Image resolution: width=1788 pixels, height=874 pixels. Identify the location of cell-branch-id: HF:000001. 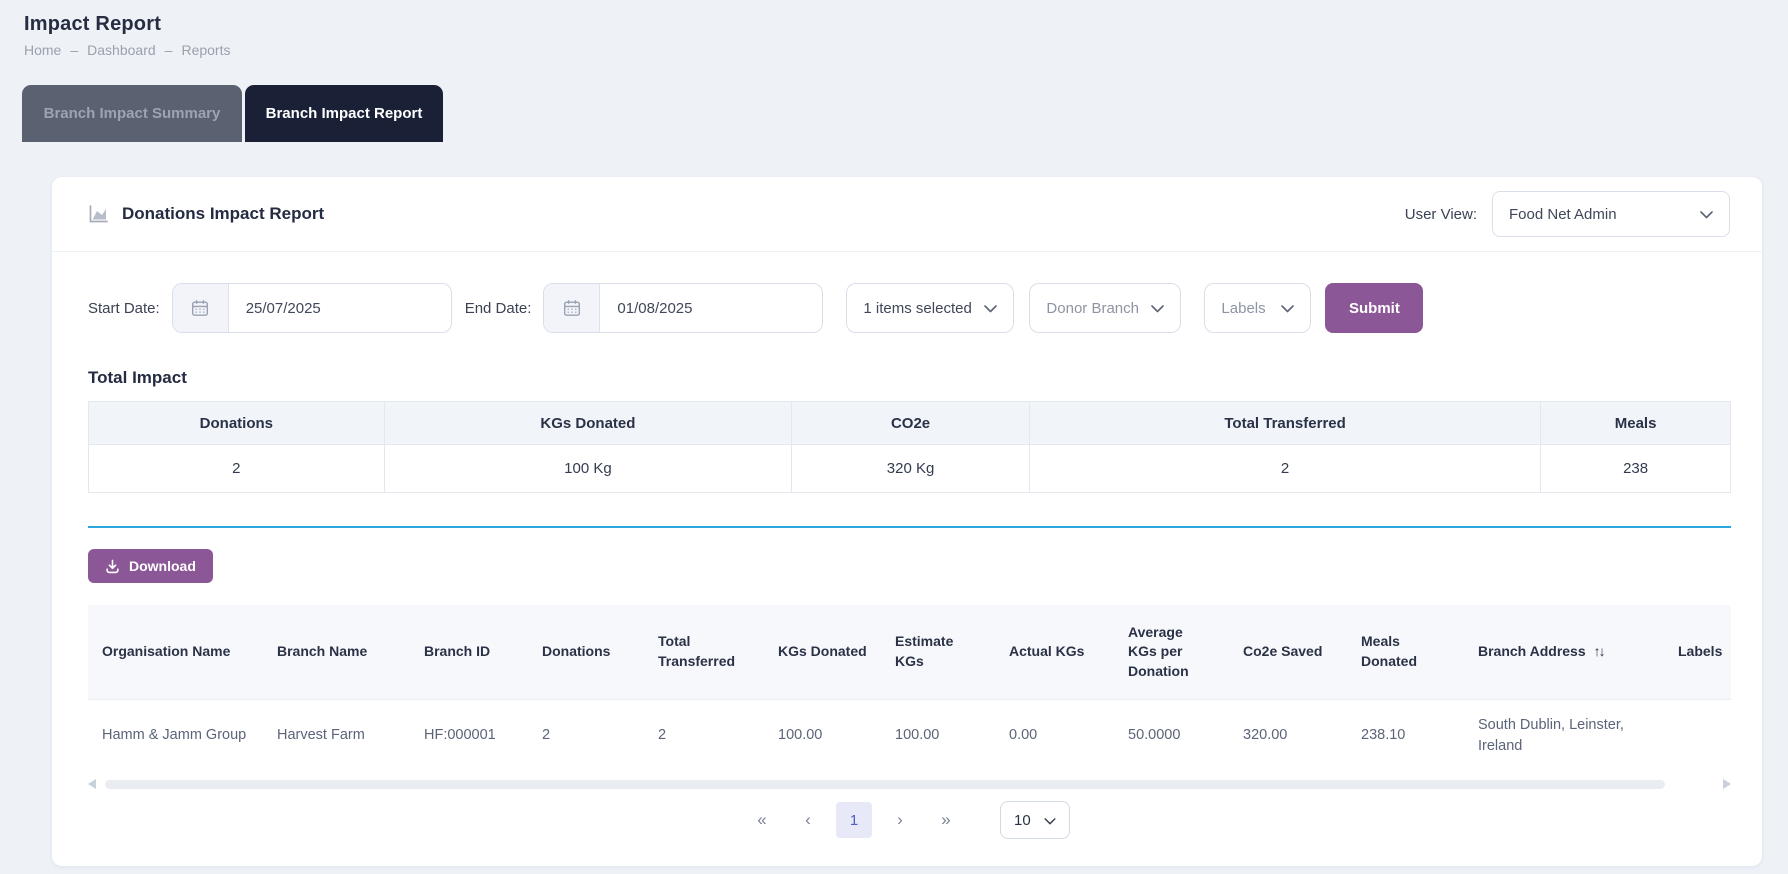
(460, 735).